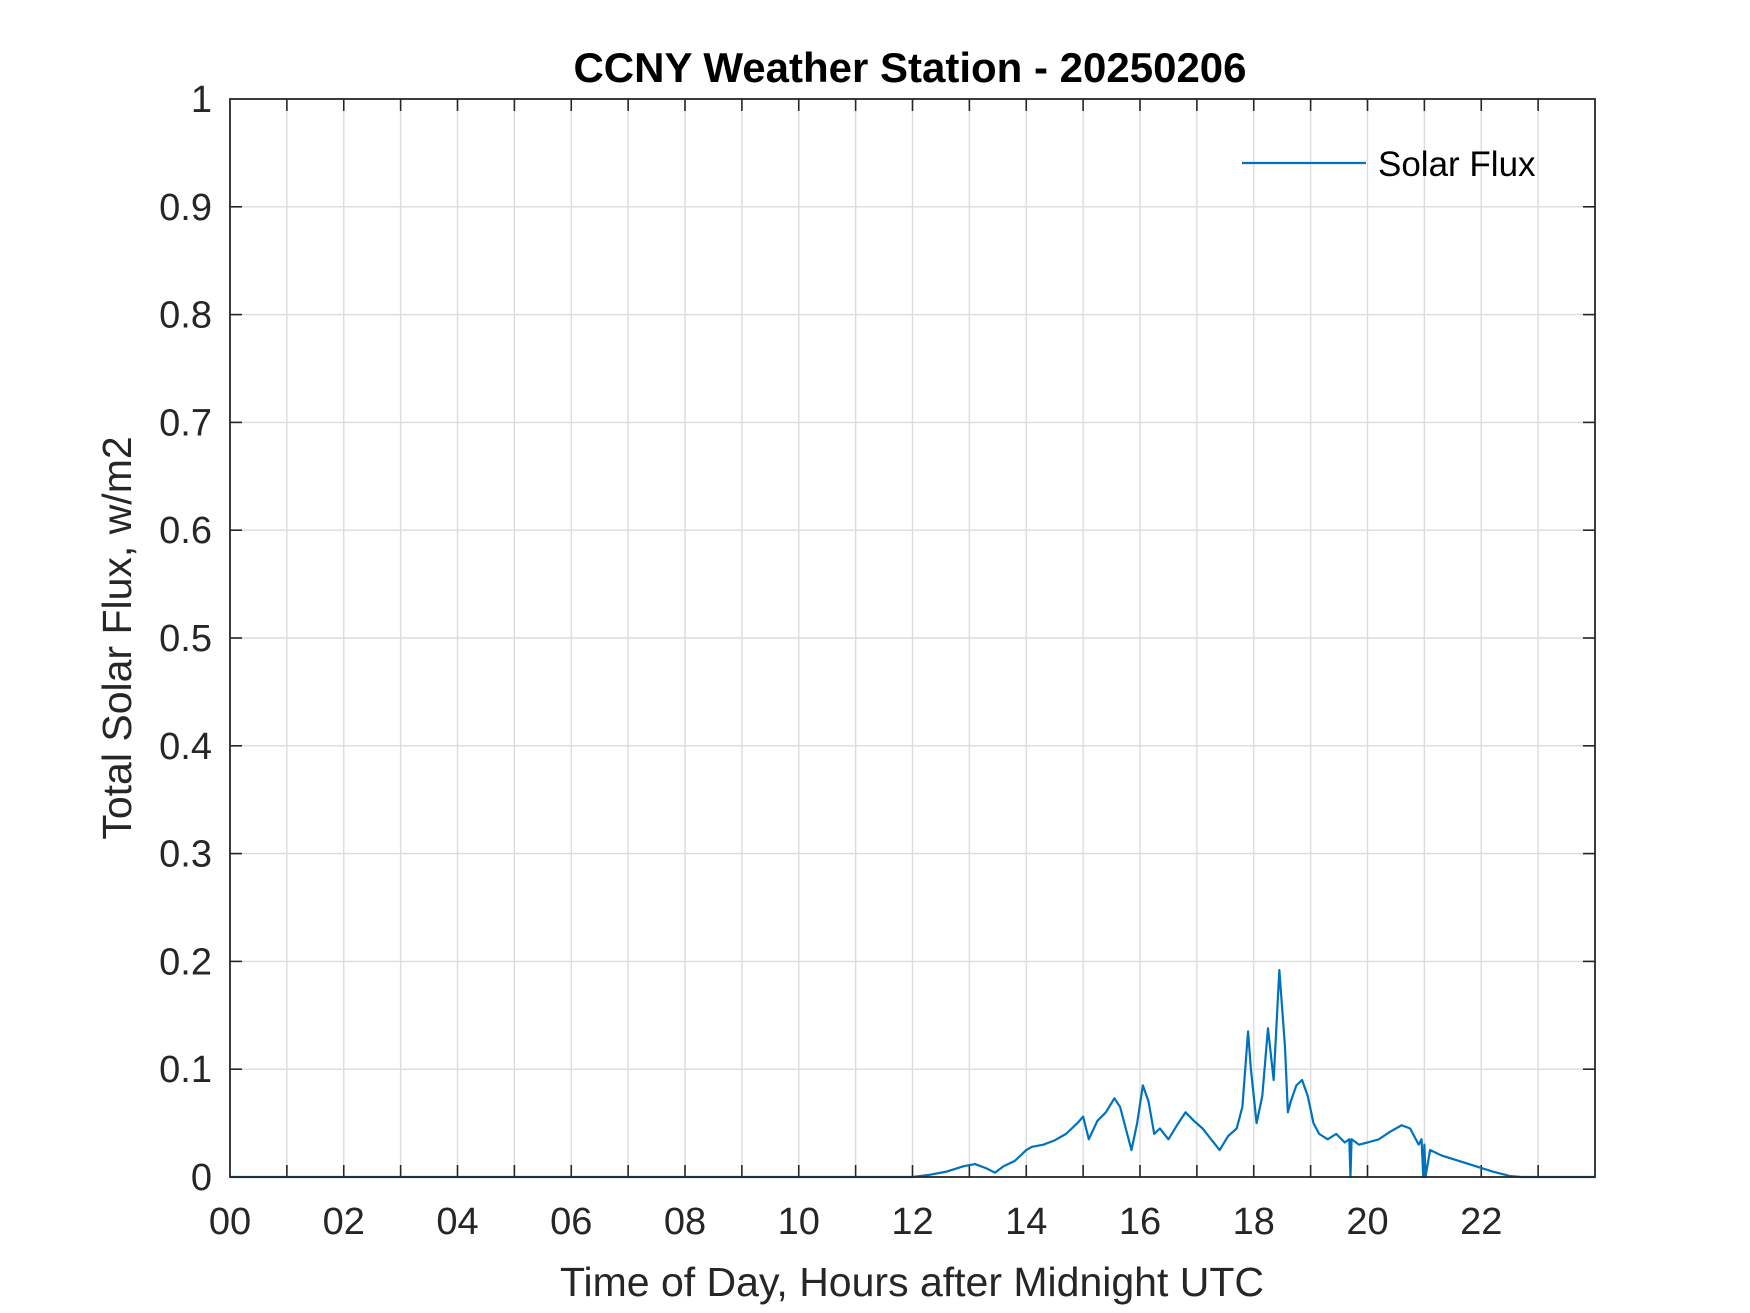  What do you see at coordinates (912, 1282) in the screenshot?
I see `x-axis-label: Time of Day, Hours after Midnight UTC` at bounding box center [912, 1282].